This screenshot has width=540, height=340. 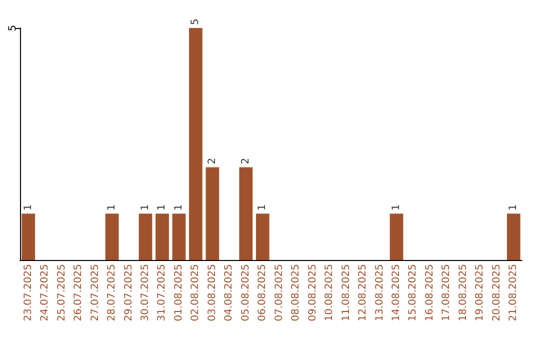 I want to click on x-tick-label: 20.08.2025, so click(x=496, y=293).